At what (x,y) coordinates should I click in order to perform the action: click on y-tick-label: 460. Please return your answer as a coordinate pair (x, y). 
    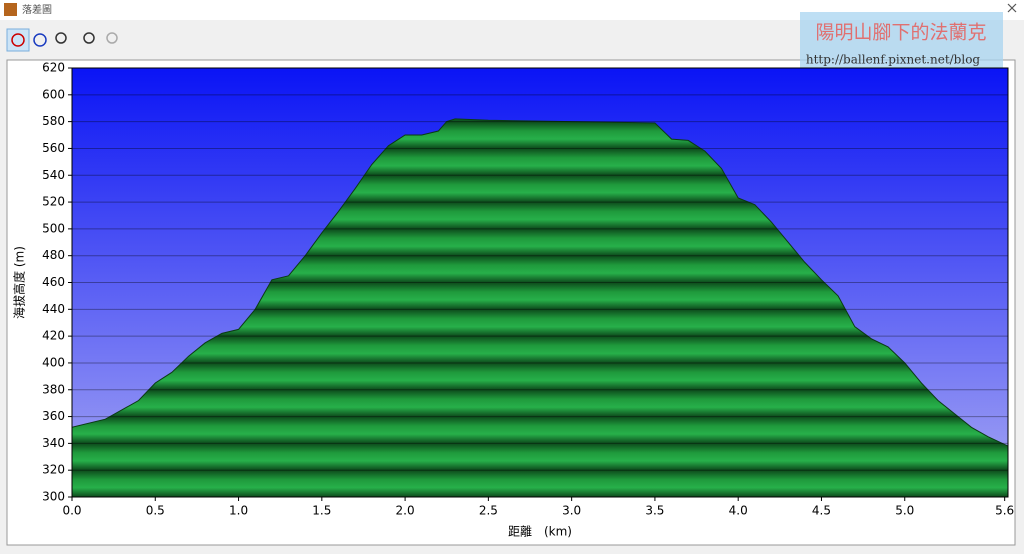
    Looking at the image, I should click on (53, 282).